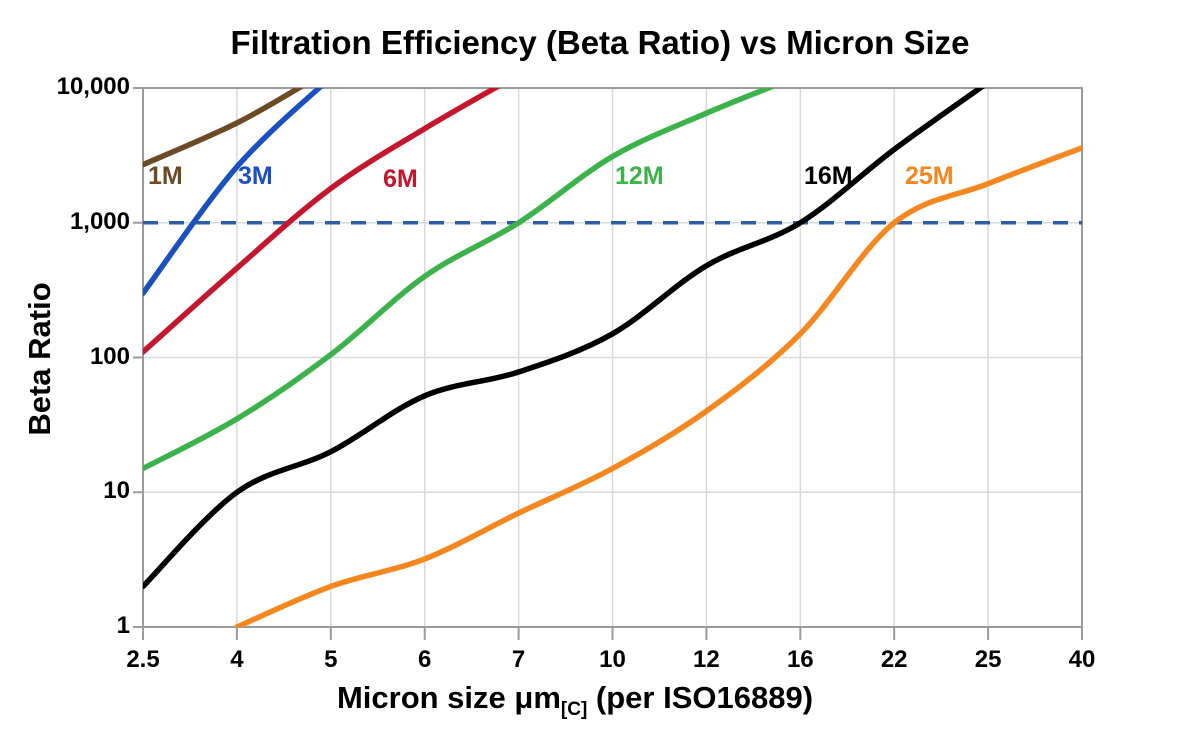 The width and height of the screenshot is (1200, 745). I want to click on x-axis-title-subscript: [C], so click(574, 709).